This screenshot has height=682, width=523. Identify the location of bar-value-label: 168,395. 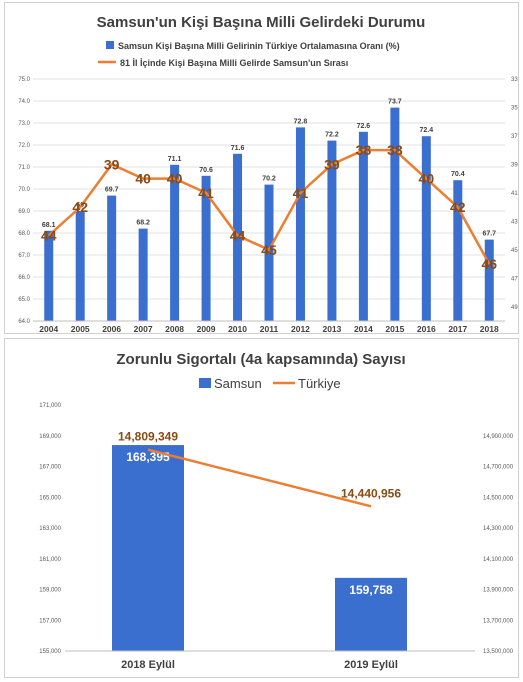
(148, 457).